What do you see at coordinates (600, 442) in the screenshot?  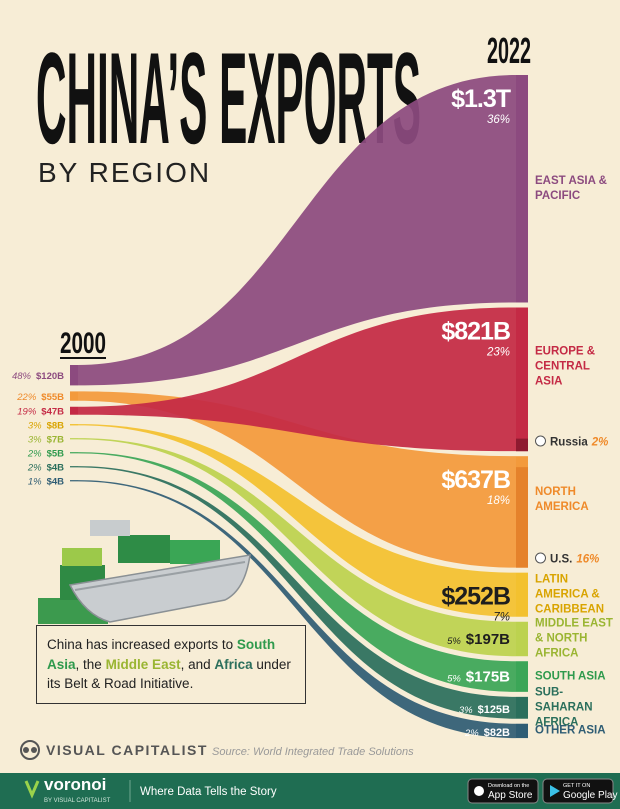 I see `sub-share: 2%` at bounding box center [600, 442].